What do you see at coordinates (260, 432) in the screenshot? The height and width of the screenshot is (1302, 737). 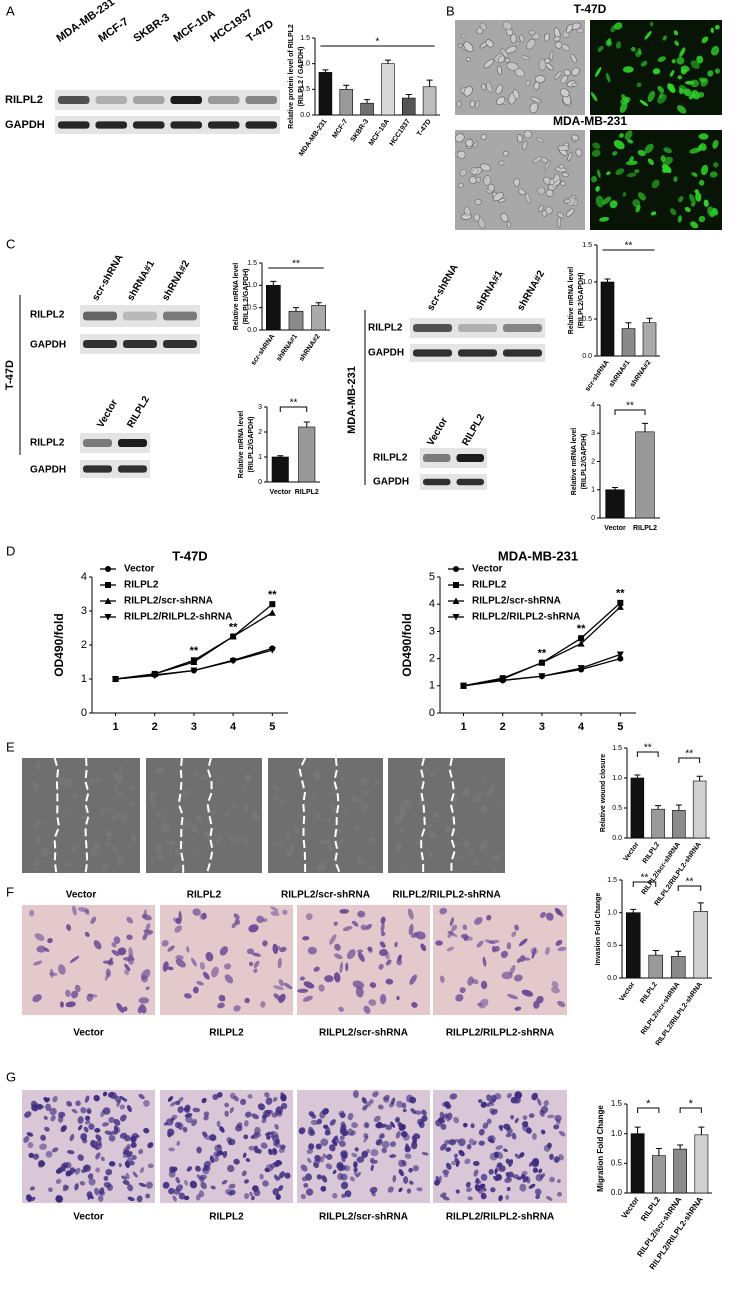 I see `y-tick-label: 2` at bounding box center [260, 432].